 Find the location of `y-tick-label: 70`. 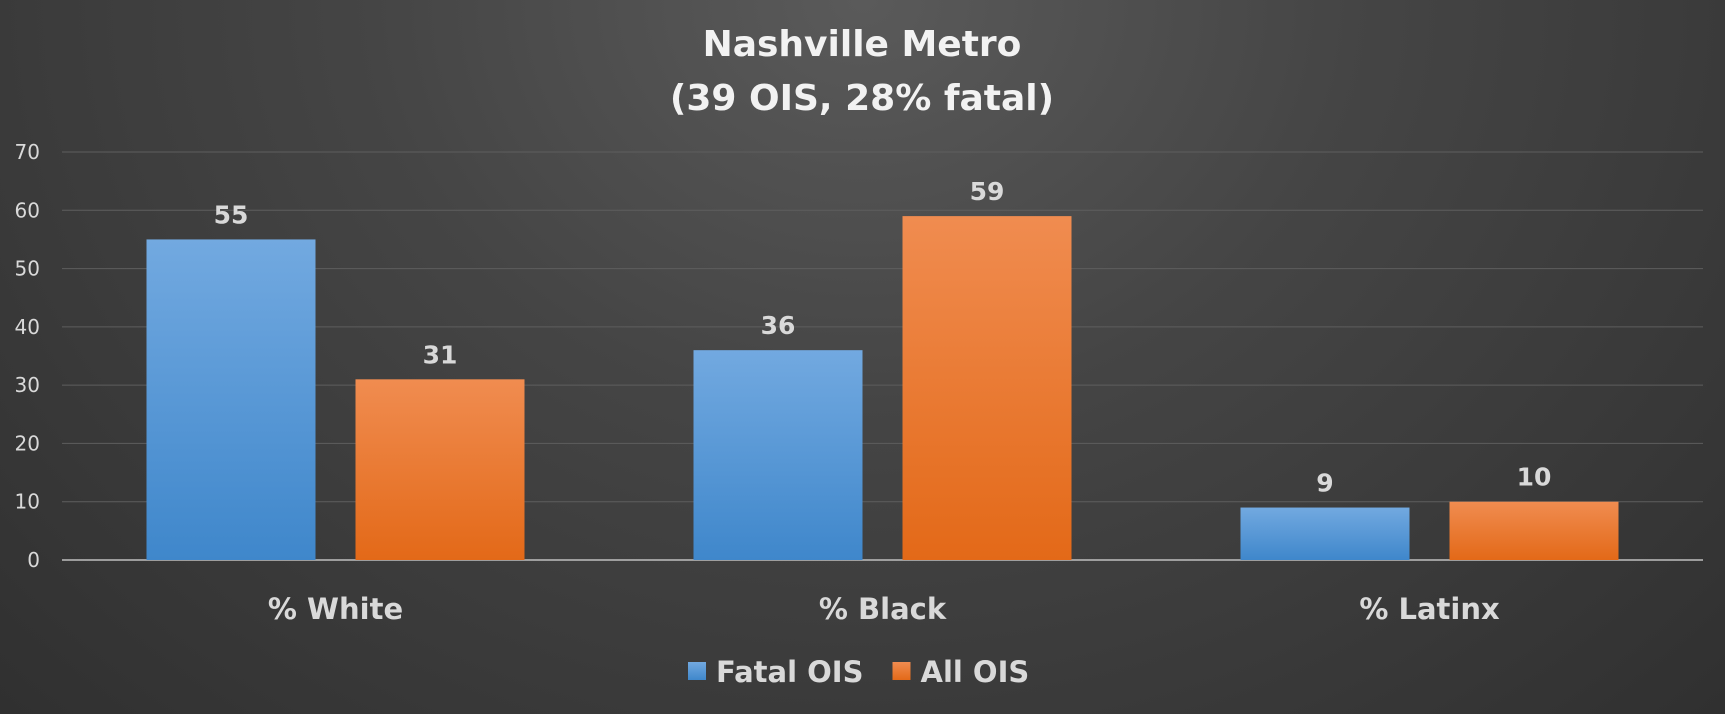

y-tick-label: 70 is located at coordinates (27, 152).